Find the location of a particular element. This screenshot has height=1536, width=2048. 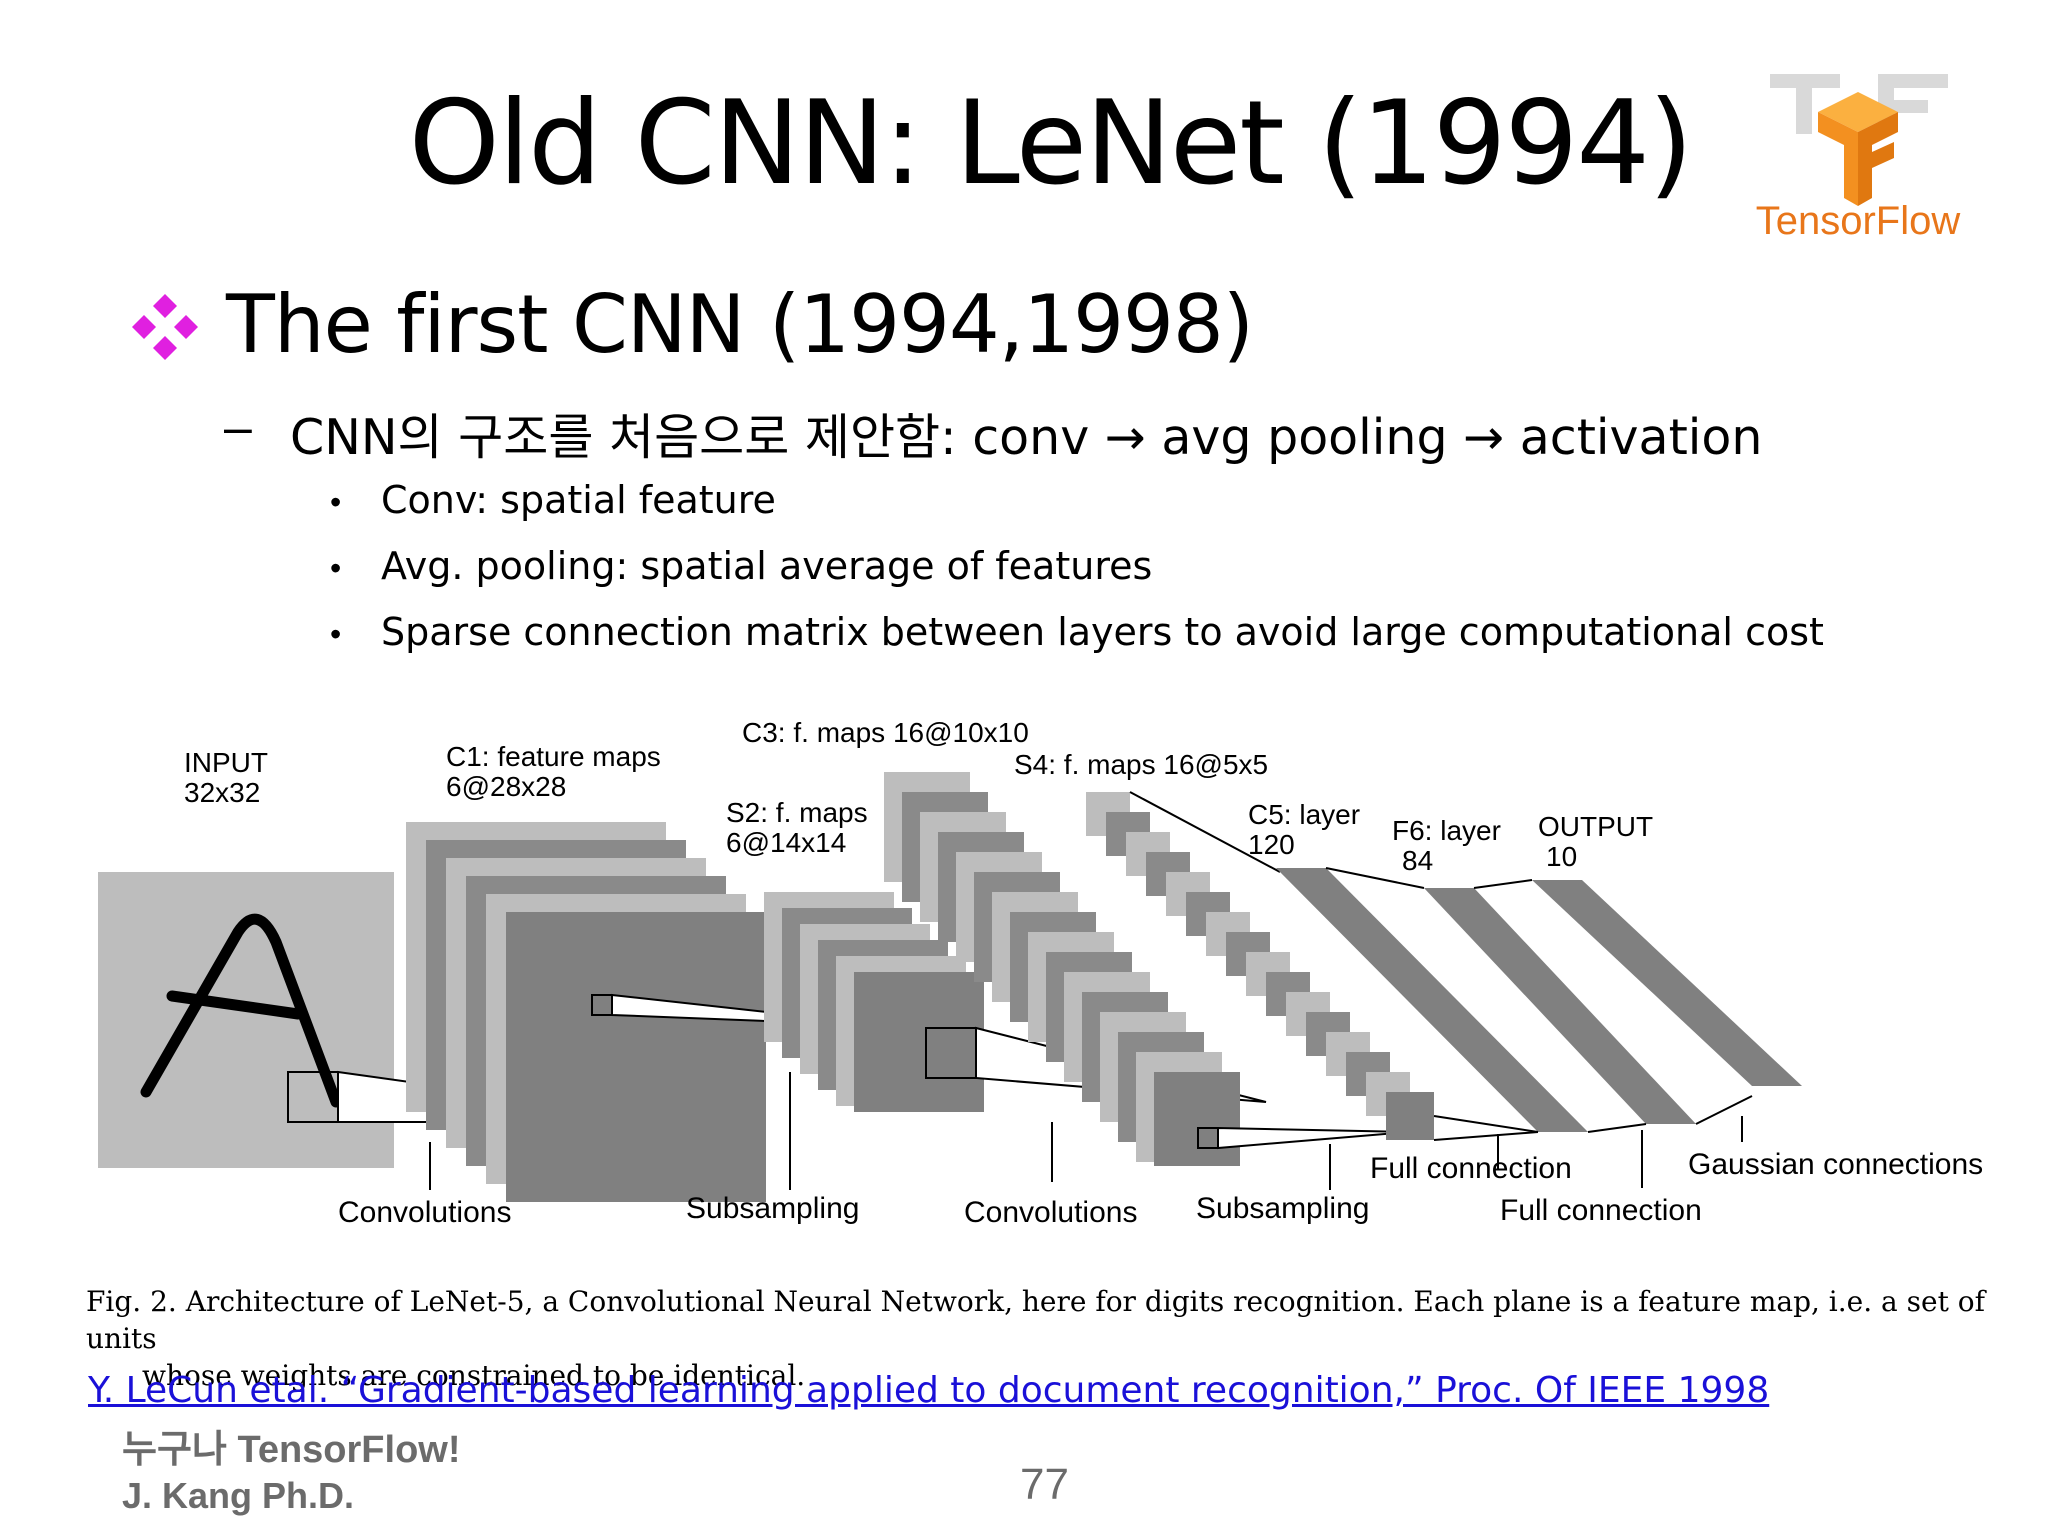

s2-label: S2: f. maps is located at coordinates (797, 812).